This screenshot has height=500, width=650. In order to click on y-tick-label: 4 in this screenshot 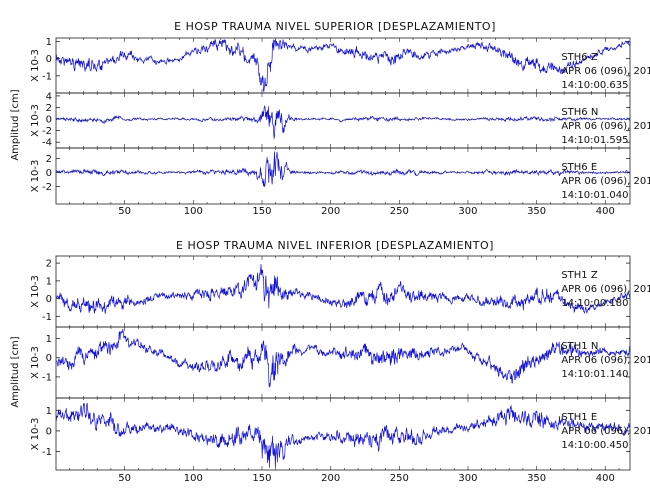, I will do `click(49, 96)`.